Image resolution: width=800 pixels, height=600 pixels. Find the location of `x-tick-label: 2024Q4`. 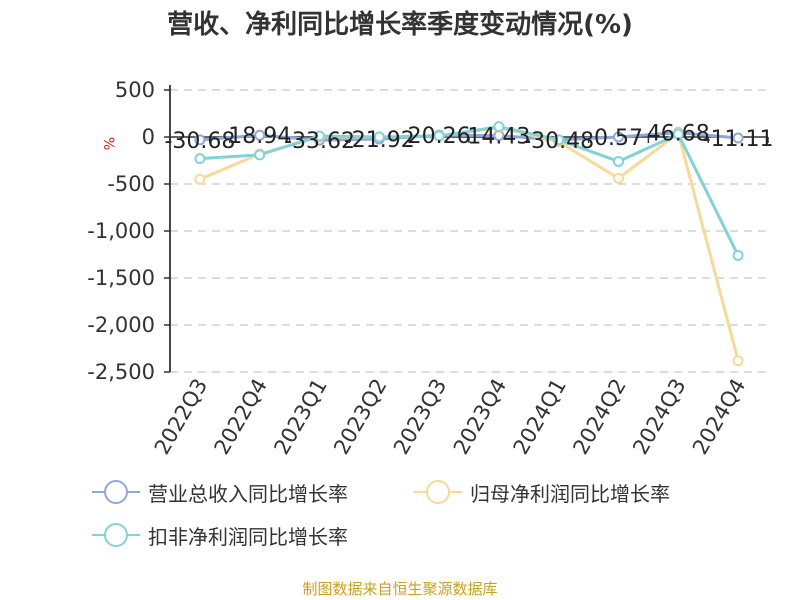

x-tick-label: 2024Q4 is located at coordinates (719, 417).